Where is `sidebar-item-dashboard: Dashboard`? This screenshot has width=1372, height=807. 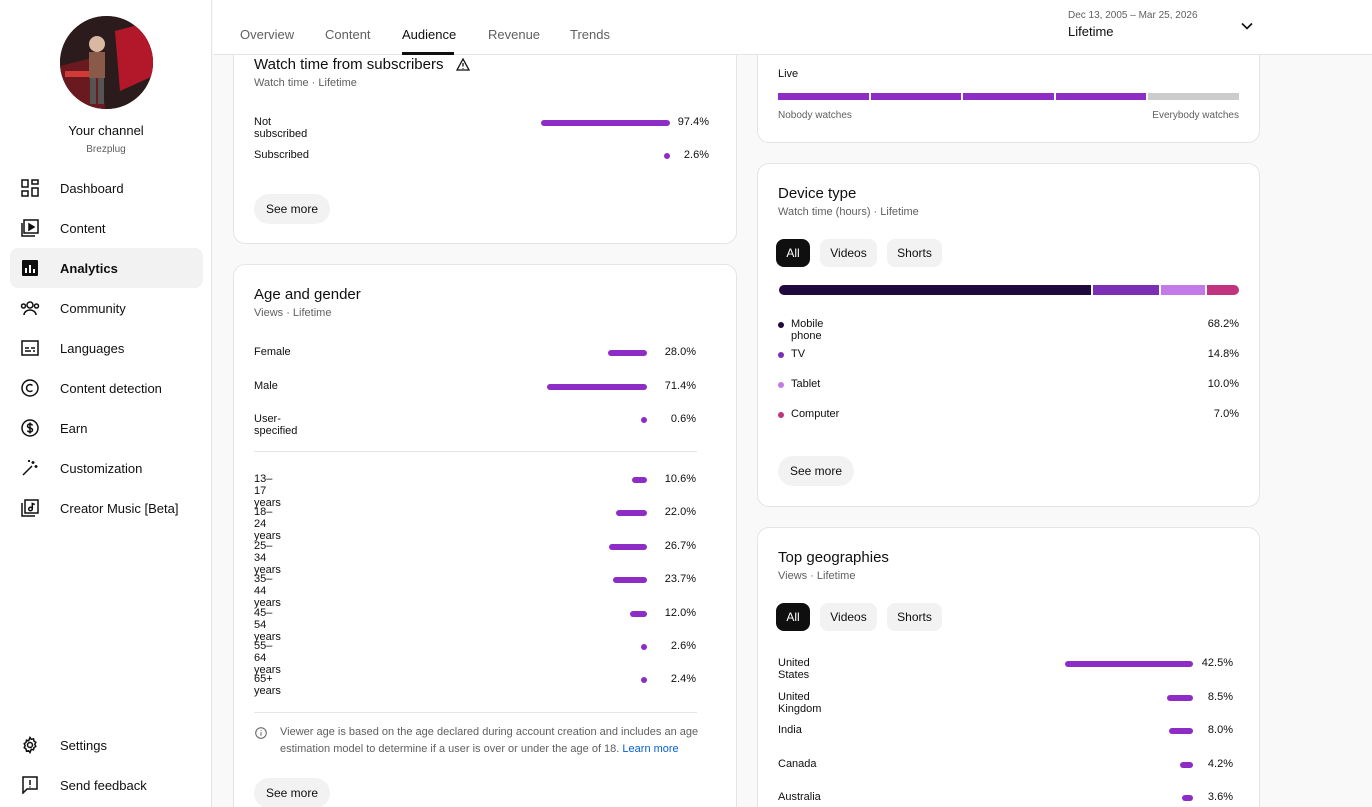
sidebar-item-dashboard: Dashboard is located at coordinates (106, 188).